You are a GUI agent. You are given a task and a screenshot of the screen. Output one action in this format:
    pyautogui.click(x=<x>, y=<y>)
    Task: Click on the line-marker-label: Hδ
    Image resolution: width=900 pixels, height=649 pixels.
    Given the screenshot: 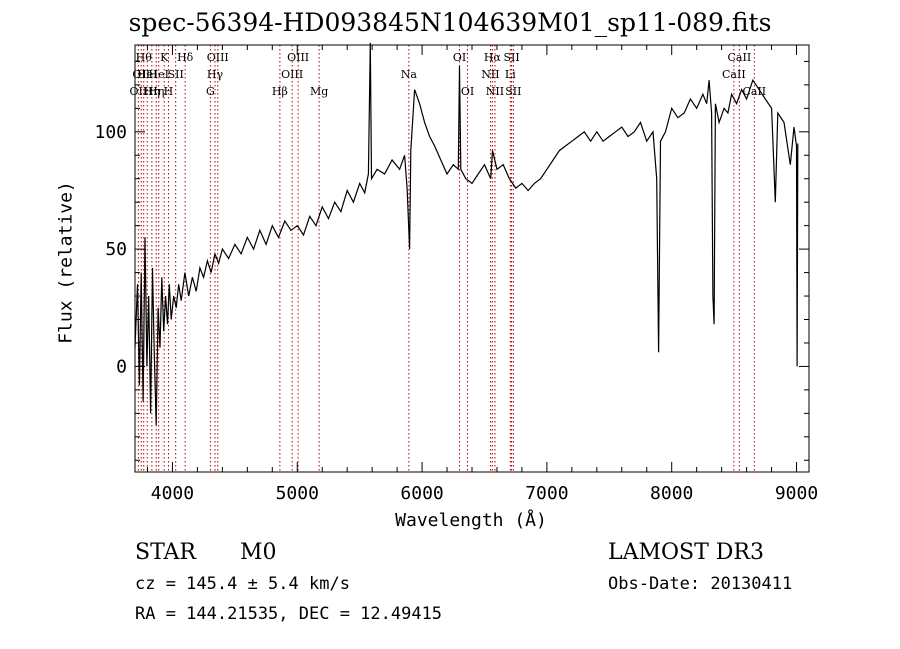 What is the action you would take?
    pyautogui.click(x=185, y=57)
    